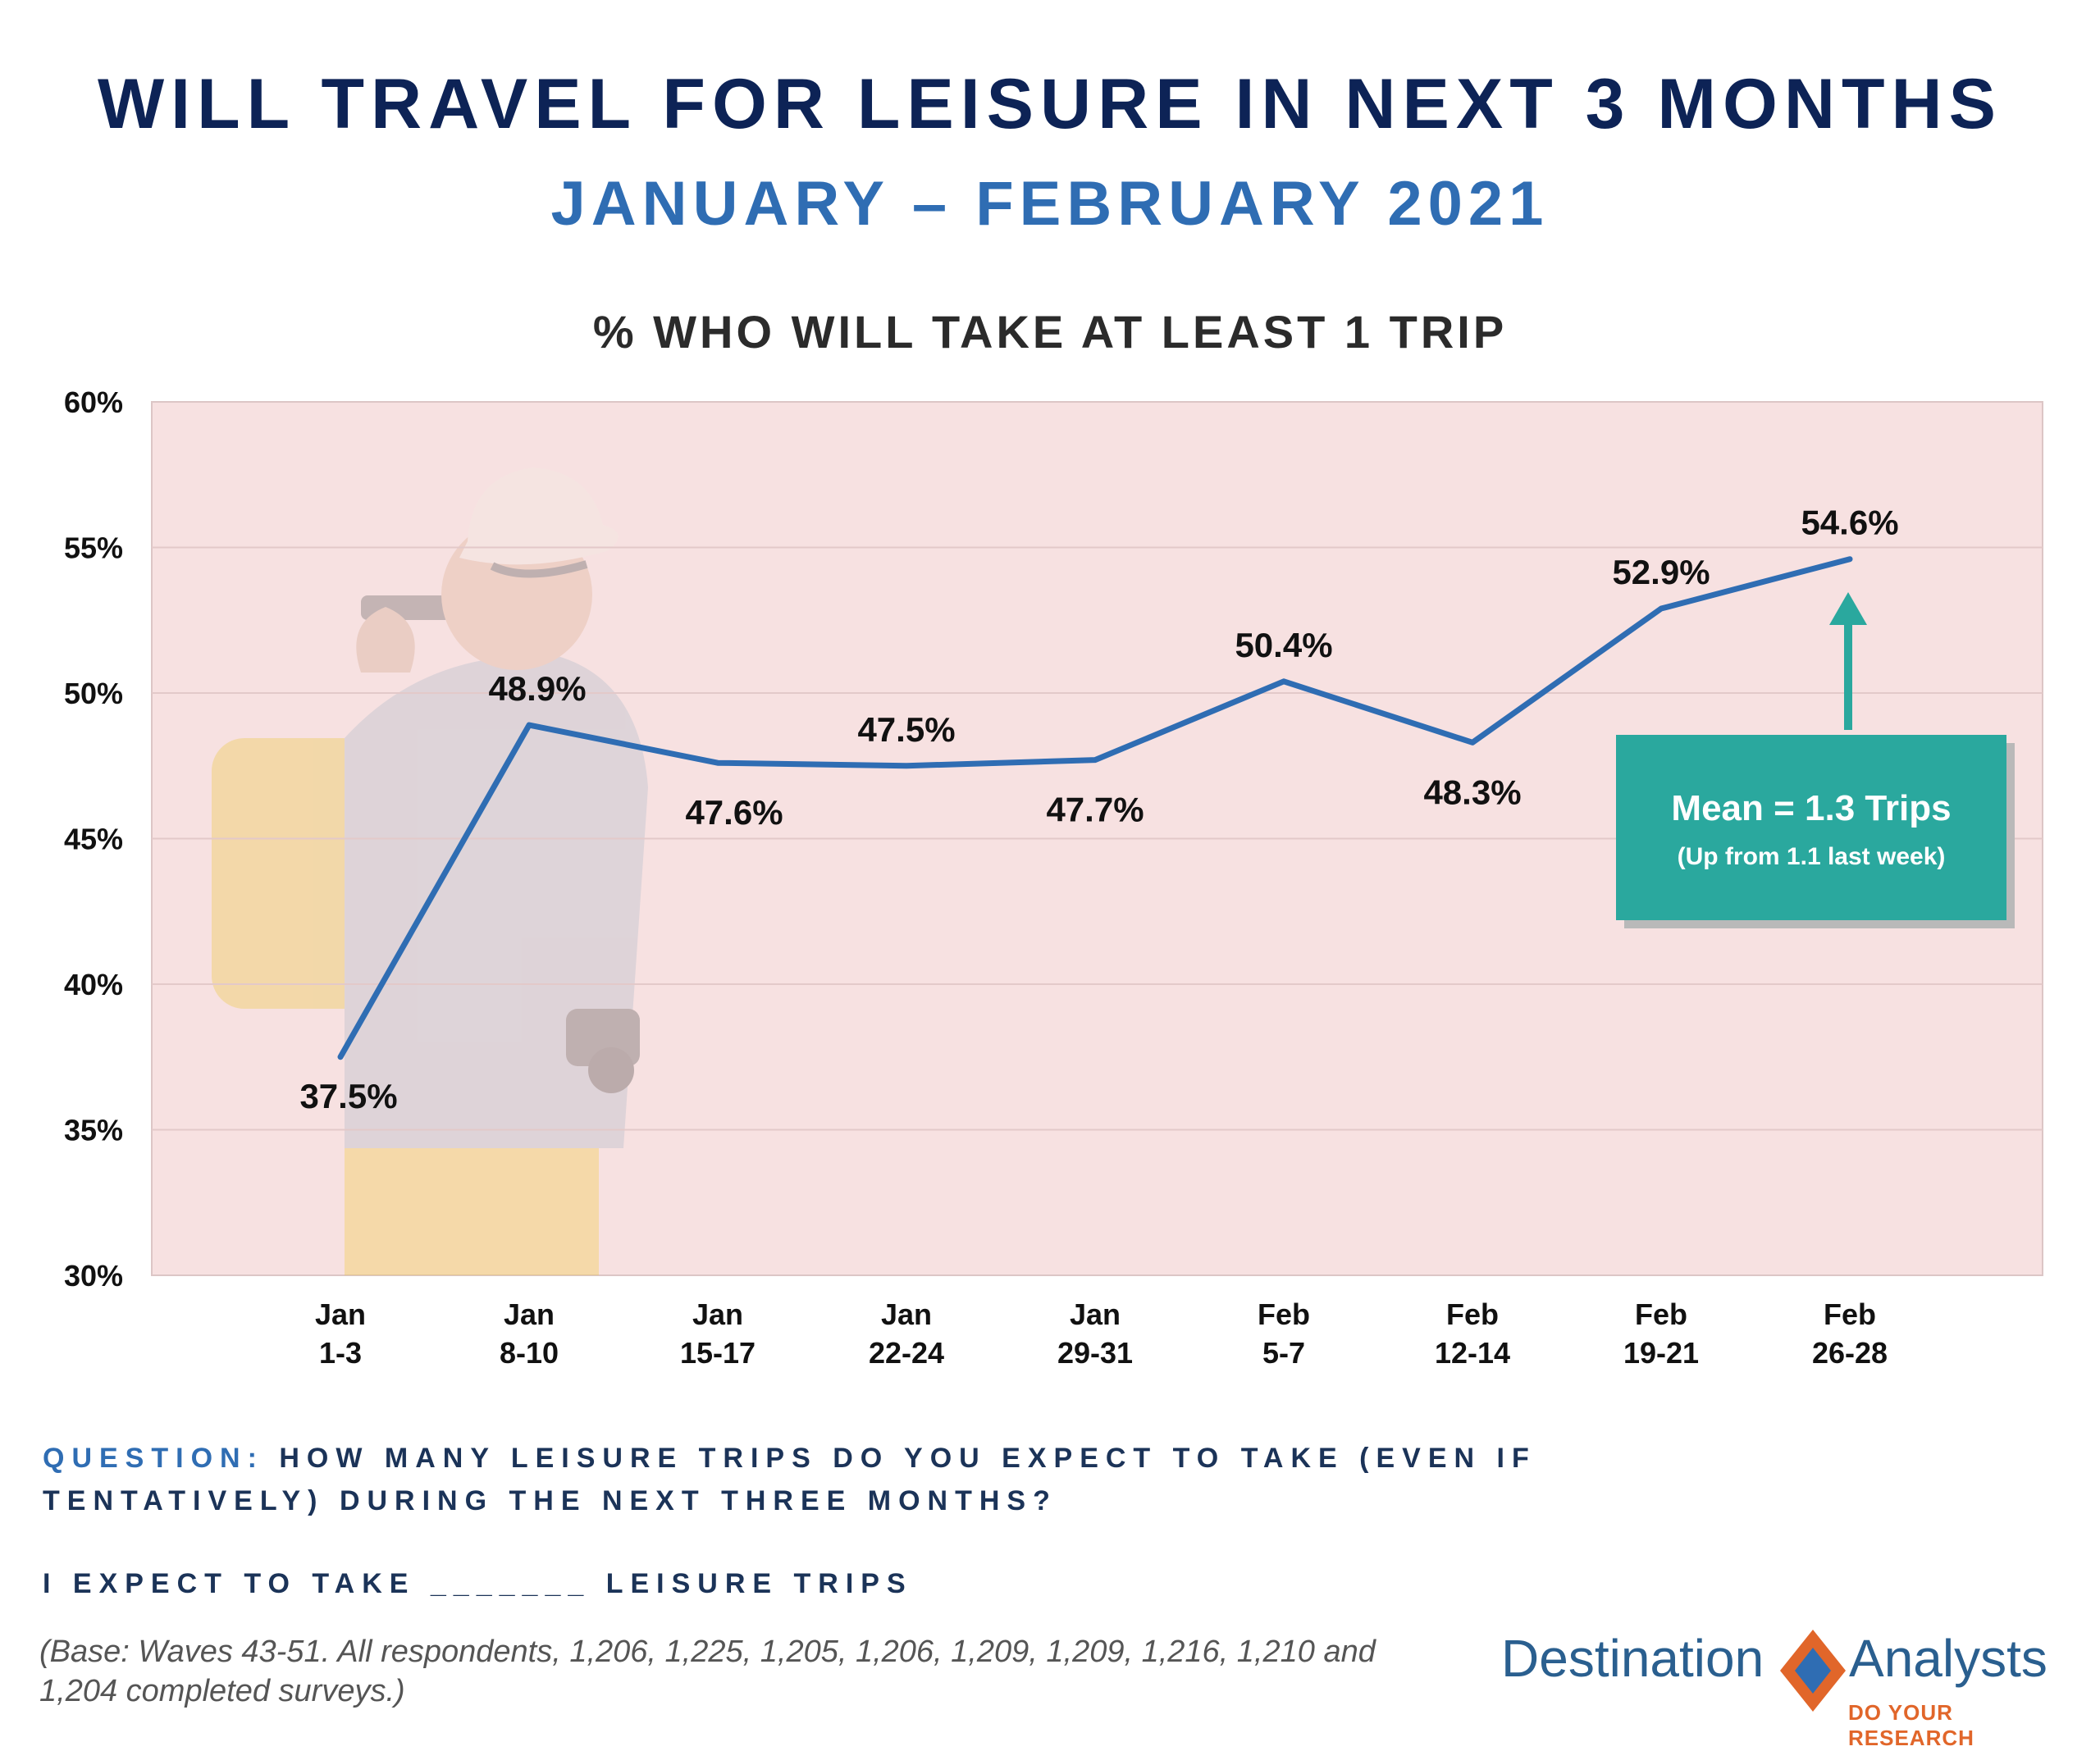 Image resolution: width=2100 pixels, height=1751 pixels. Describe the element at coordinates (153, 1458) in the screenshot. I see `question-label: QUESTION:` at that location.